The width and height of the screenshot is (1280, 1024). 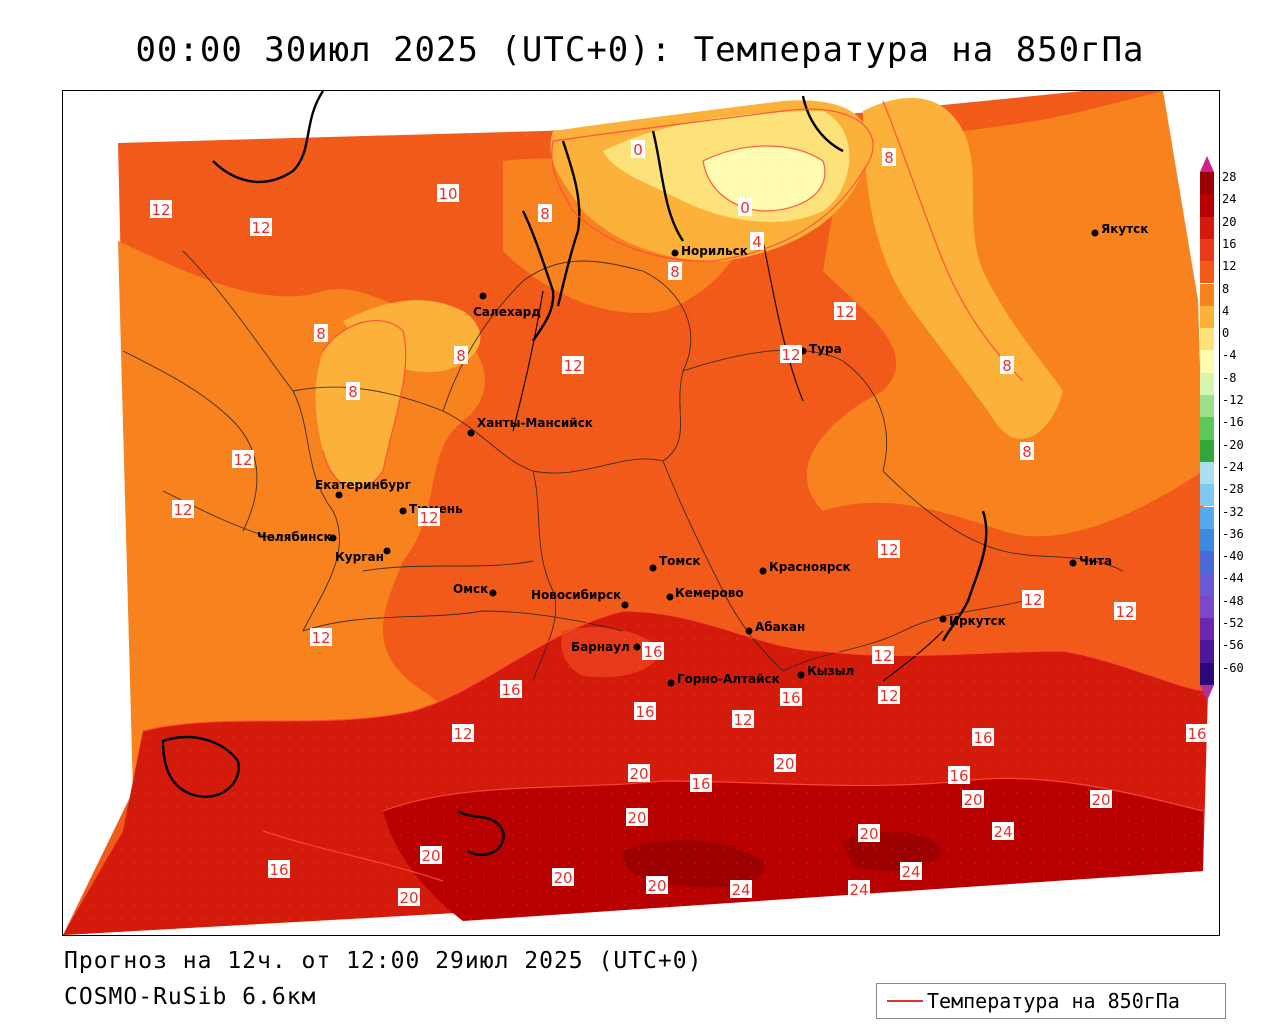 I want to click on svg-text: Салехард, so click(x=507, y=312).